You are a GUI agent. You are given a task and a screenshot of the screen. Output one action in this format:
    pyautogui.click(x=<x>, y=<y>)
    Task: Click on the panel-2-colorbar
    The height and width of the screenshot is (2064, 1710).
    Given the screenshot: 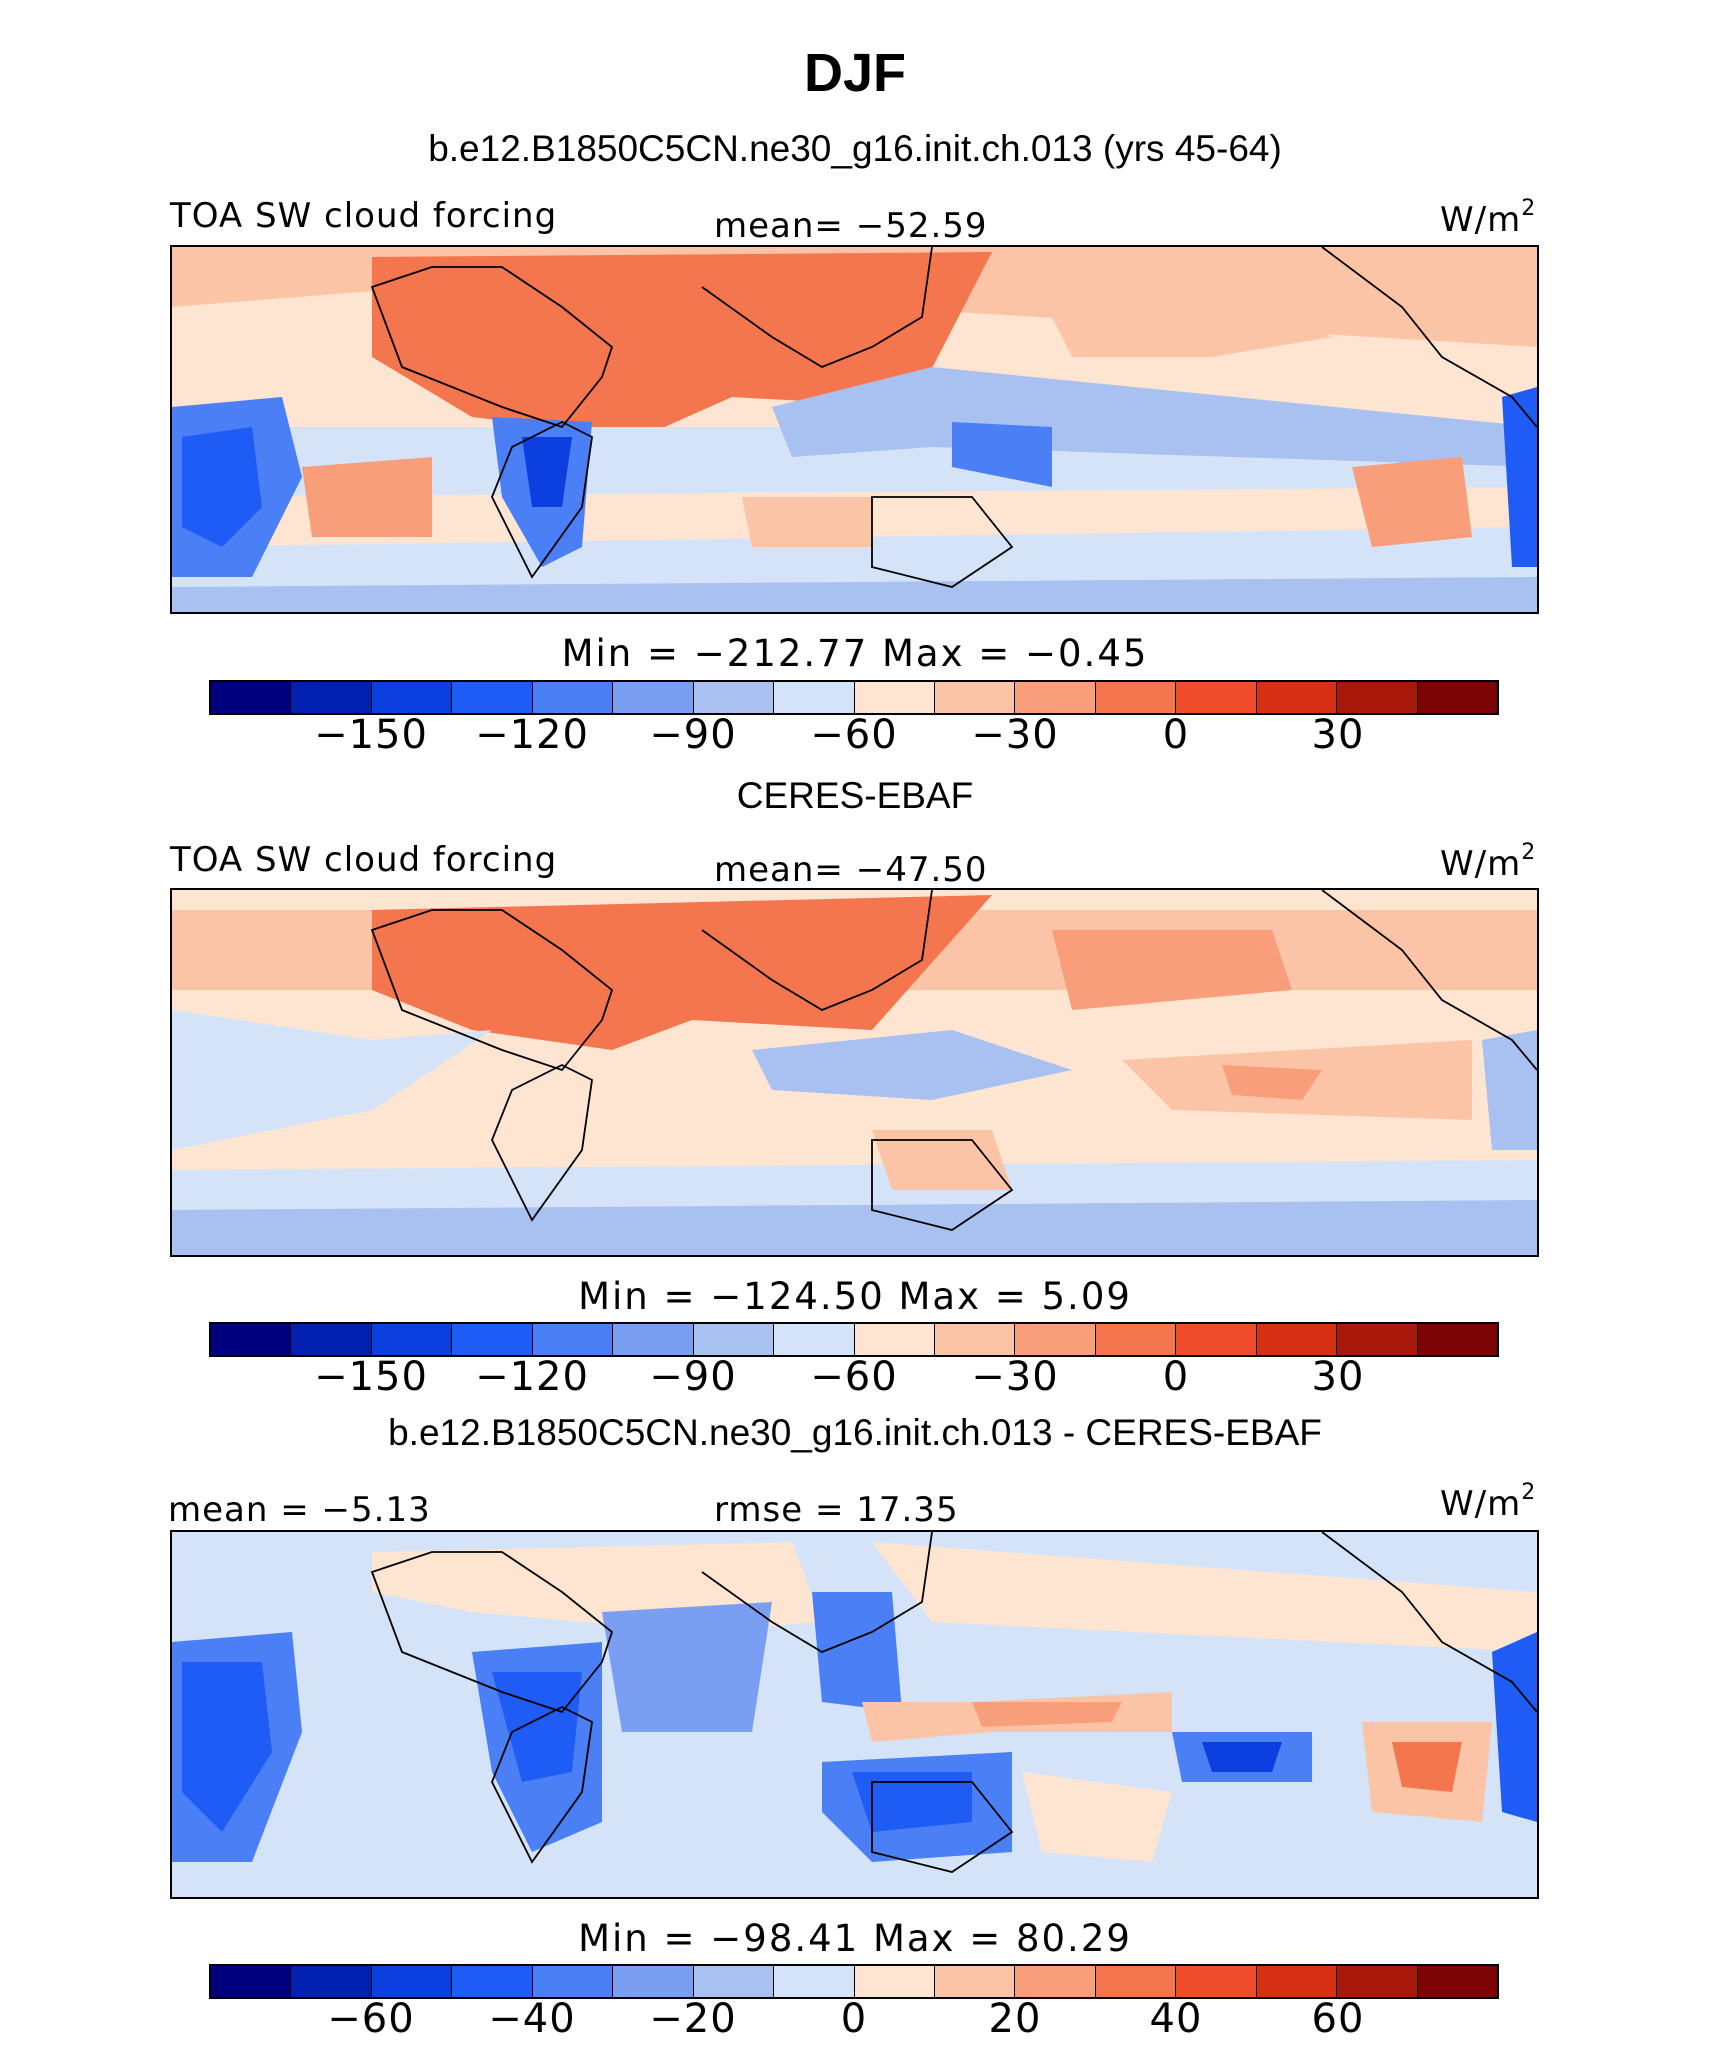 What is the action you would take?
    pyautogui.click(x=854, y=1339)
    